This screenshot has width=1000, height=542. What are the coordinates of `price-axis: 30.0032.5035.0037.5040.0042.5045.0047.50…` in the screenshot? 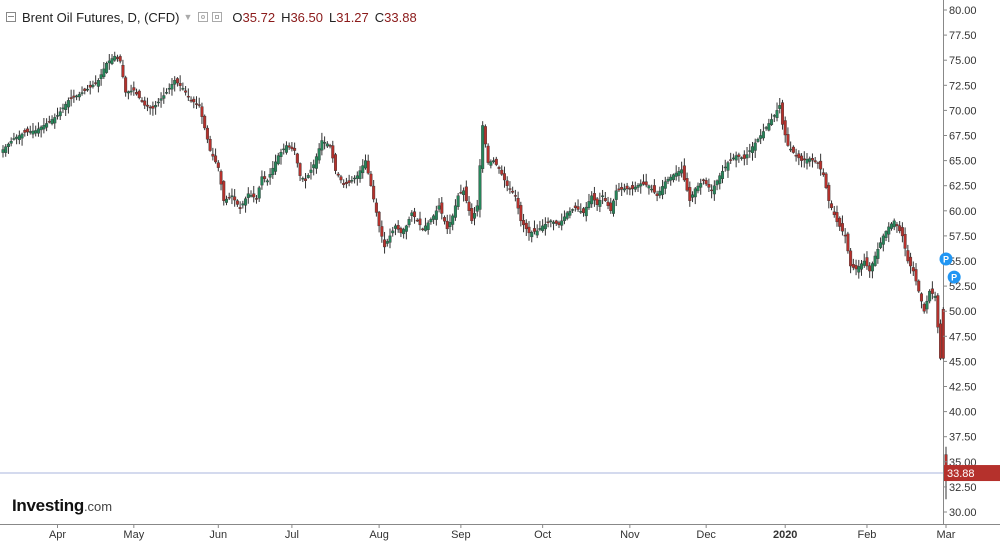 It's located at (960, 262).